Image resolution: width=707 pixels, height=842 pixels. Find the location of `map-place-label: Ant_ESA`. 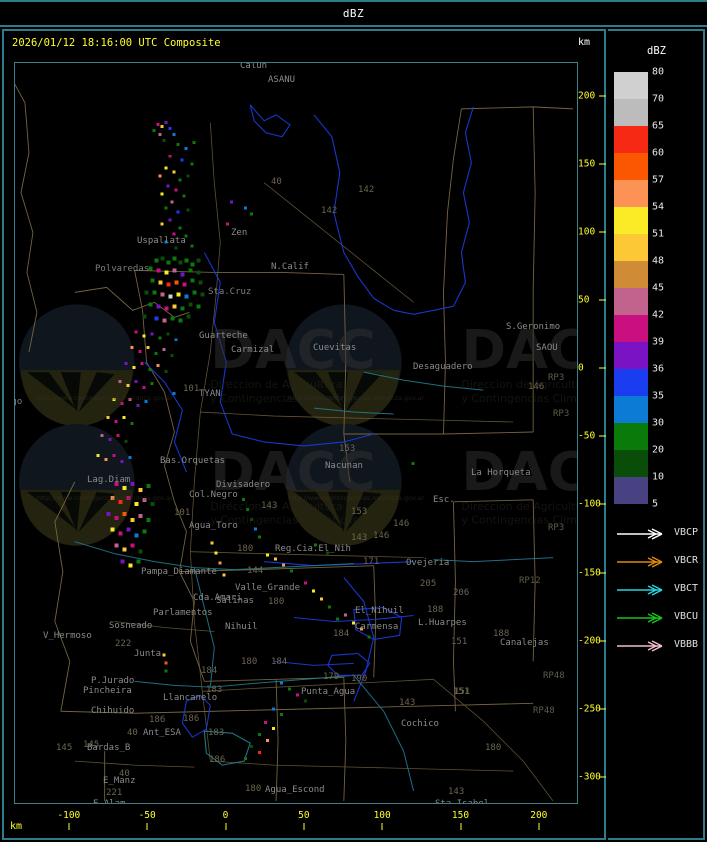

map-place-label: Ant_ESA is located at coordinates (162, 733).